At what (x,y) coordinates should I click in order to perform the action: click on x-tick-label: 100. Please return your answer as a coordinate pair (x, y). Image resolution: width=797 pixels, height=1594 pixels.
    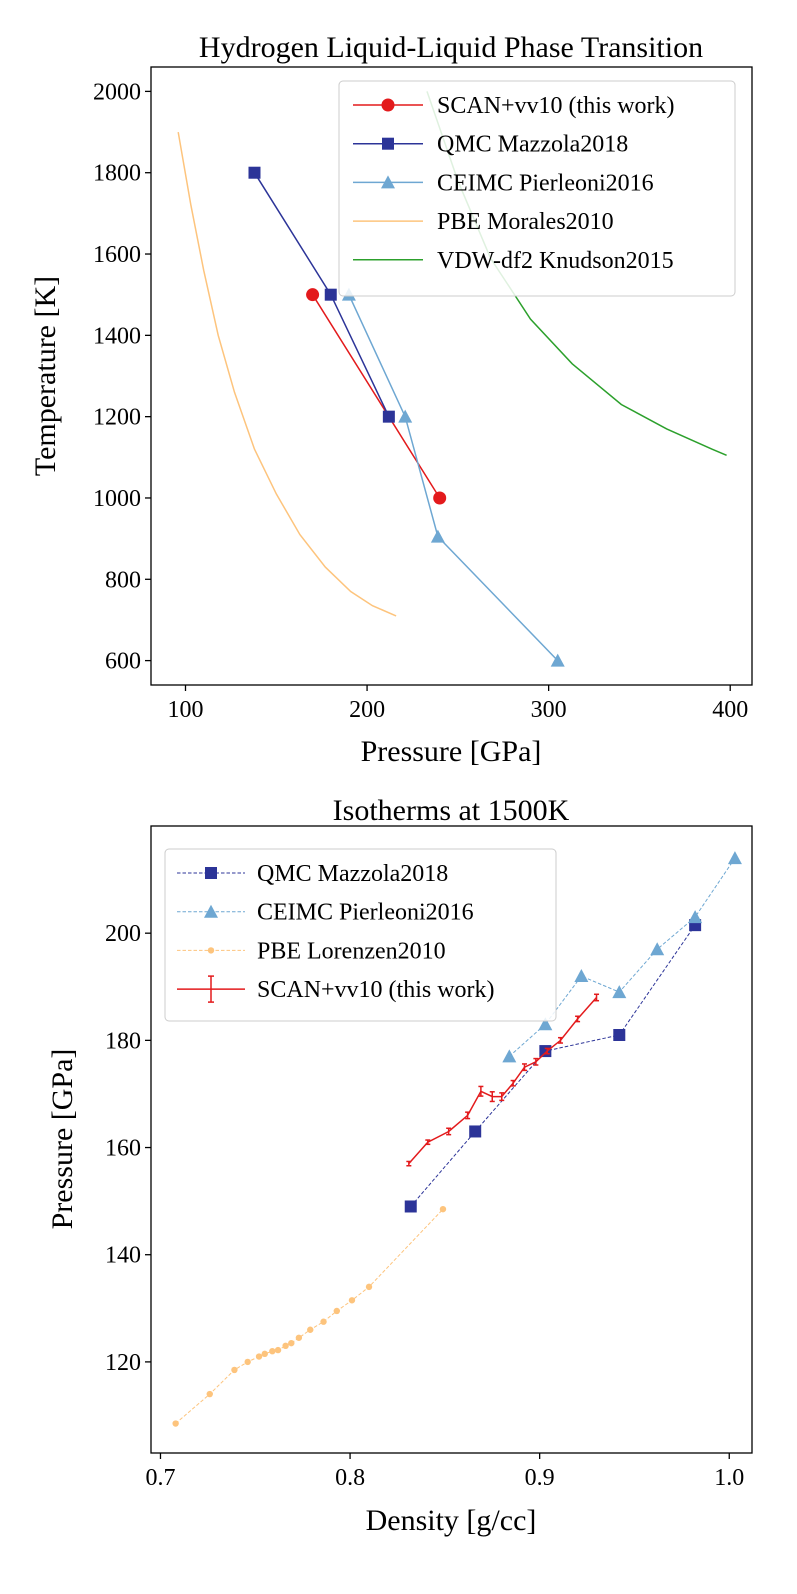
    Looking at the image, I should click on (185, 710).